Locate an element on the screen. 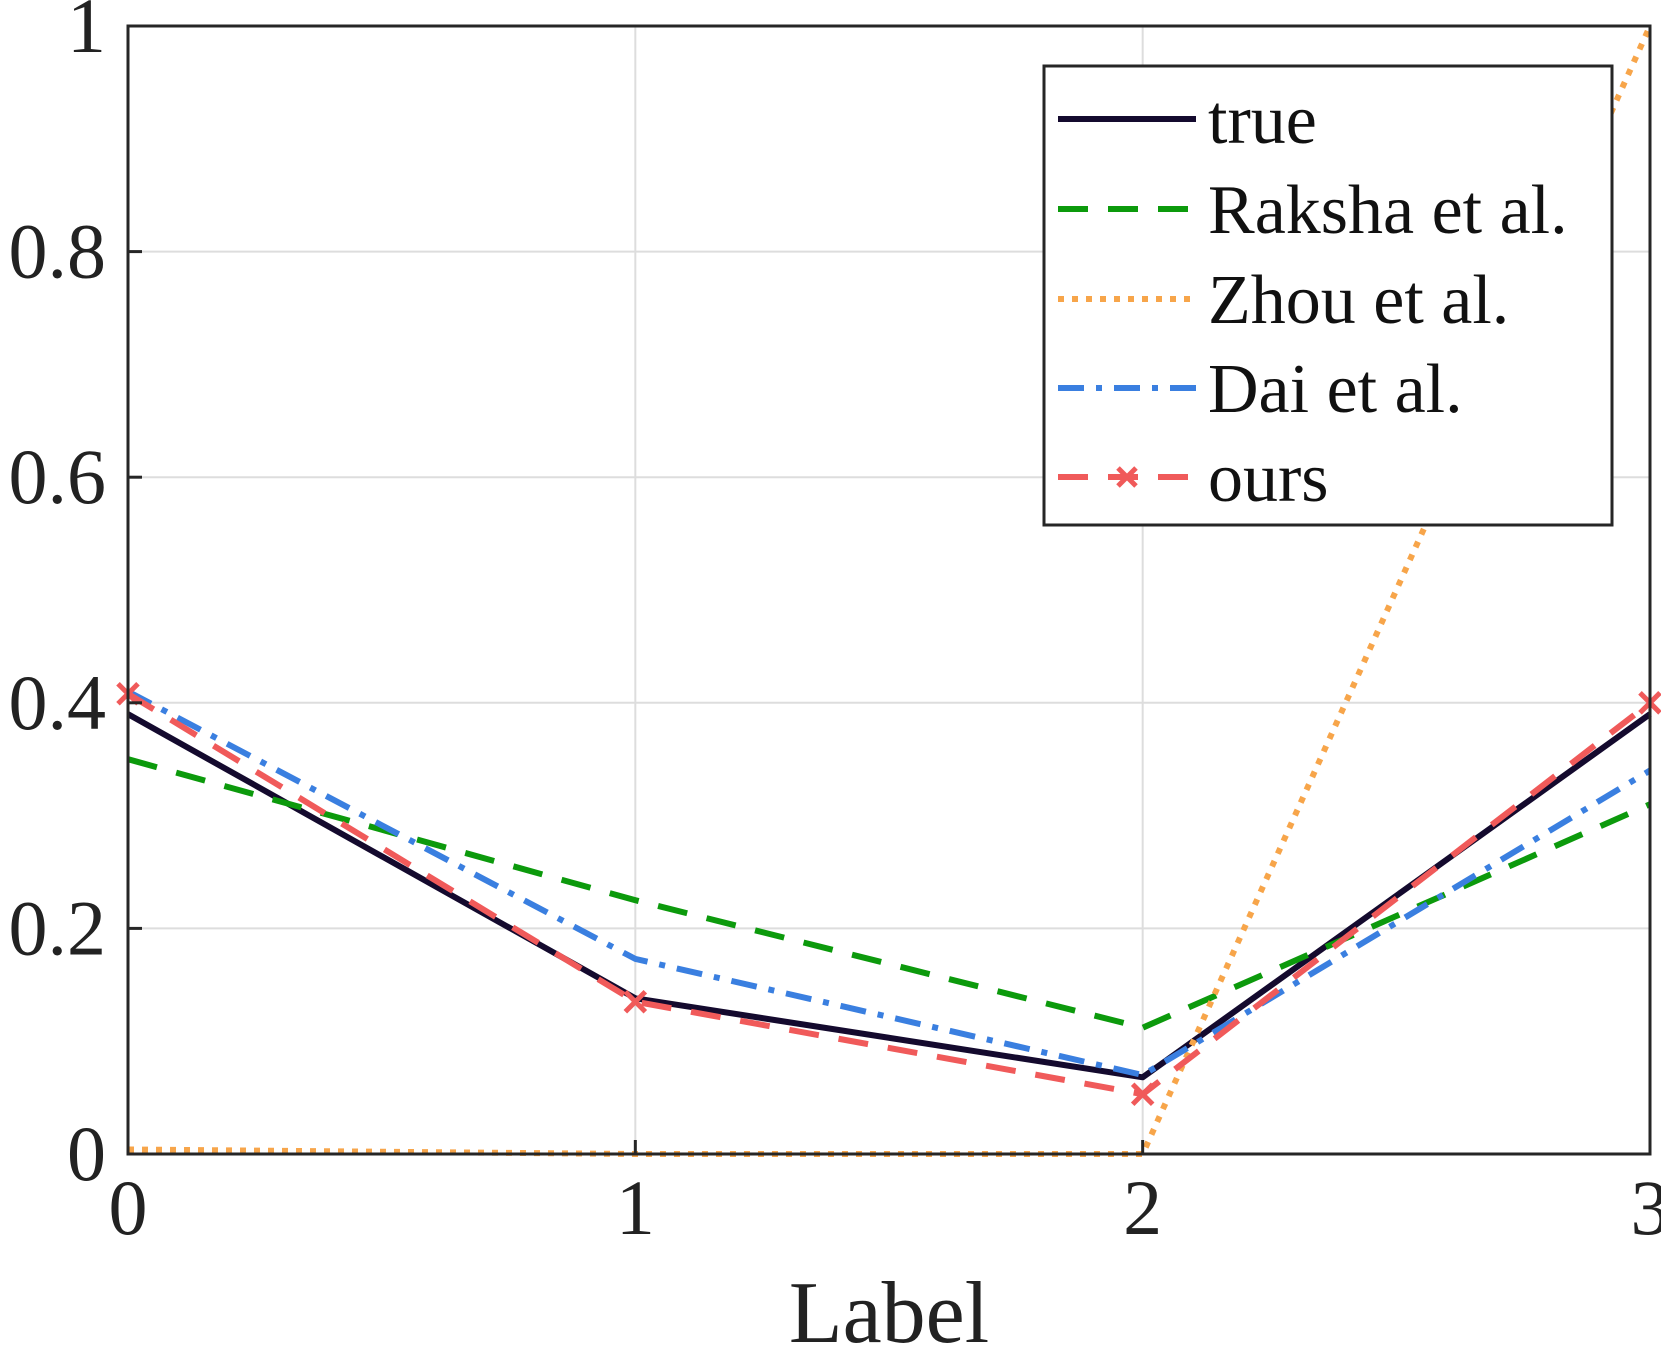 This screenshot has height=1368, width=1661. x-tick-label: 1 is located at coordinates (635, 1207).